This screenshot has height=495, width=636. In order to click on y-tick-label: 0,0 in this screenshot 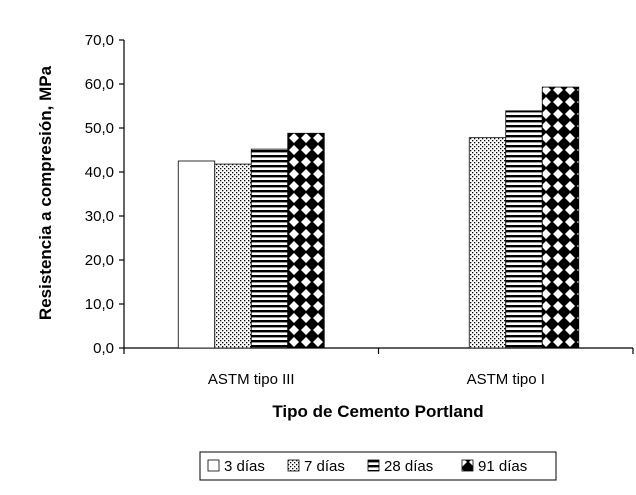, I will do `click(103, 348)`.